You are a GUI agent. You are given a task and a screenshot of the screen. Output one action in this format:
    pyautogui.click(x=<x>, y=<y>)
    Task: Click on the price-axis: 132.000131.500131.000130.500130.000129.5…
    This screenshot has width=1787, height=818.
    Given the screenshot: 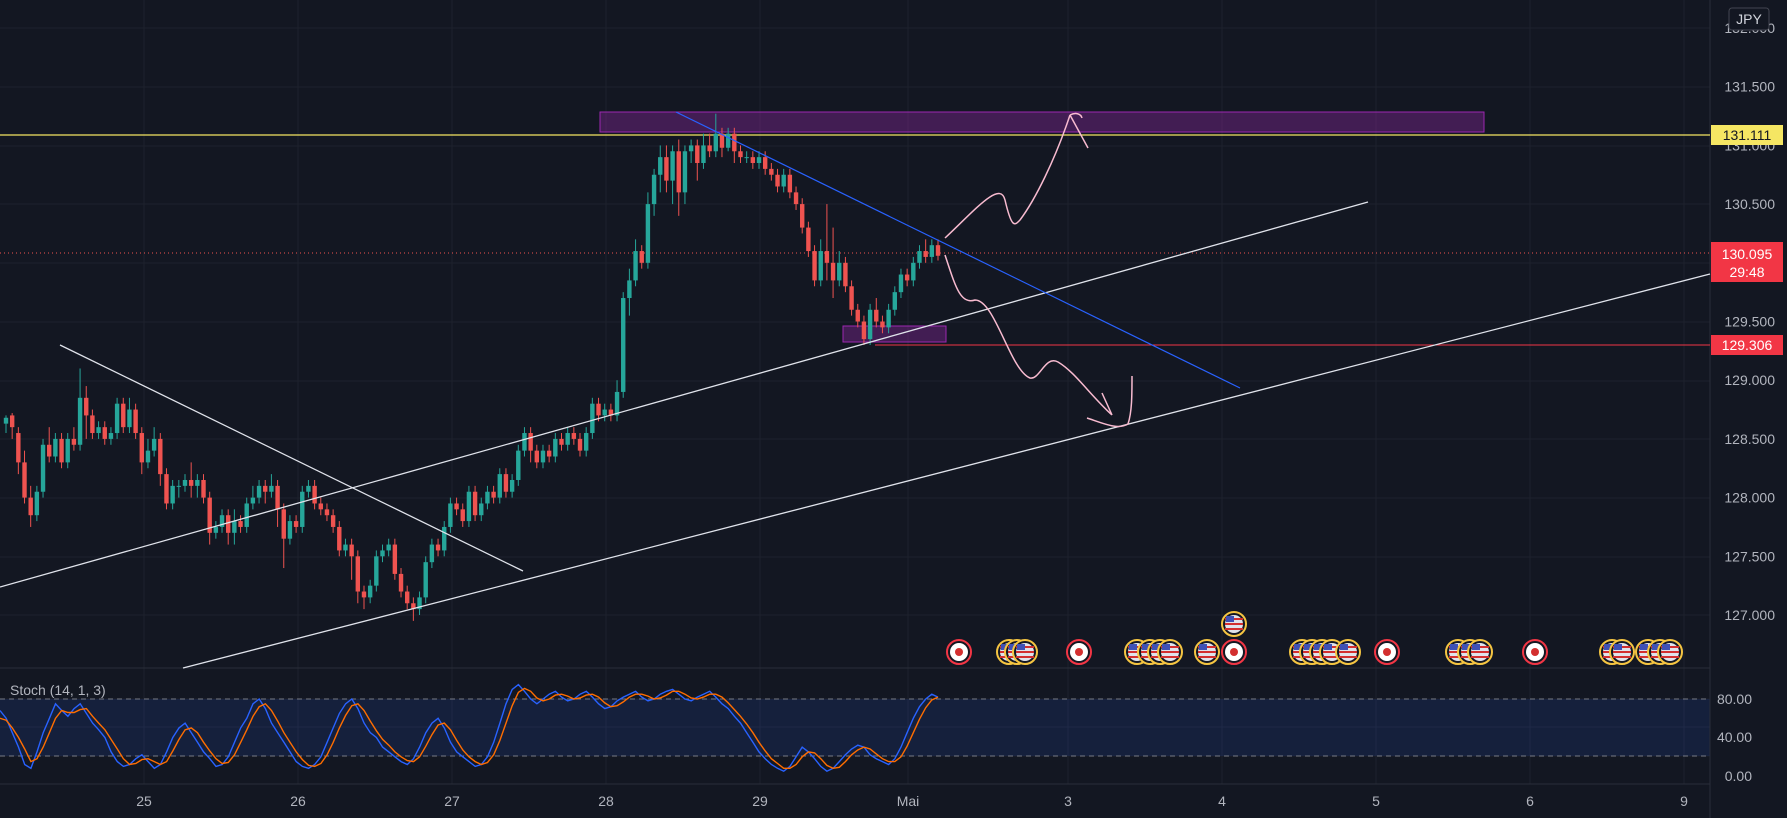 What is the action you would take?
    pyautogui.click(x=1749, y=321)
    